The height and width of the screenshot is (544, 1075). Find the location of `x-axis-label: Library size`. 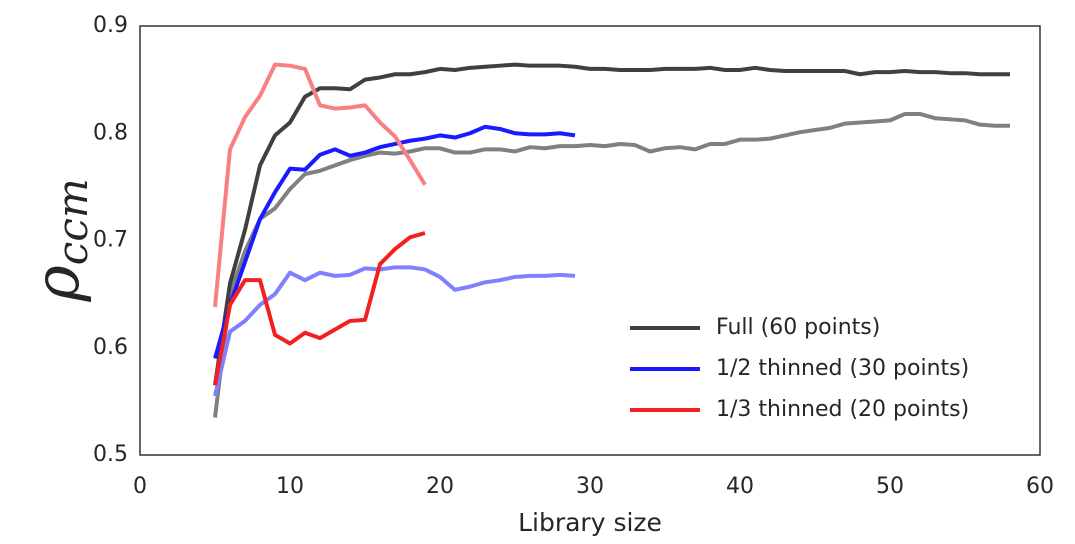

x-axis-label: Library size is located at coordinates (590, 522).